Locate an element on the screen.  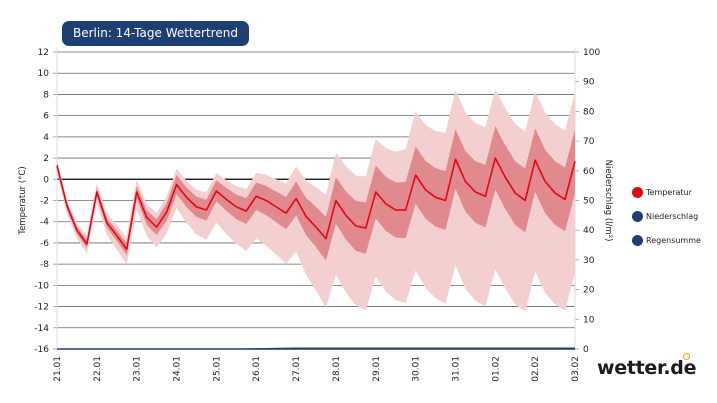
legend-label: Temperatur is located at coordinates (669, 192).